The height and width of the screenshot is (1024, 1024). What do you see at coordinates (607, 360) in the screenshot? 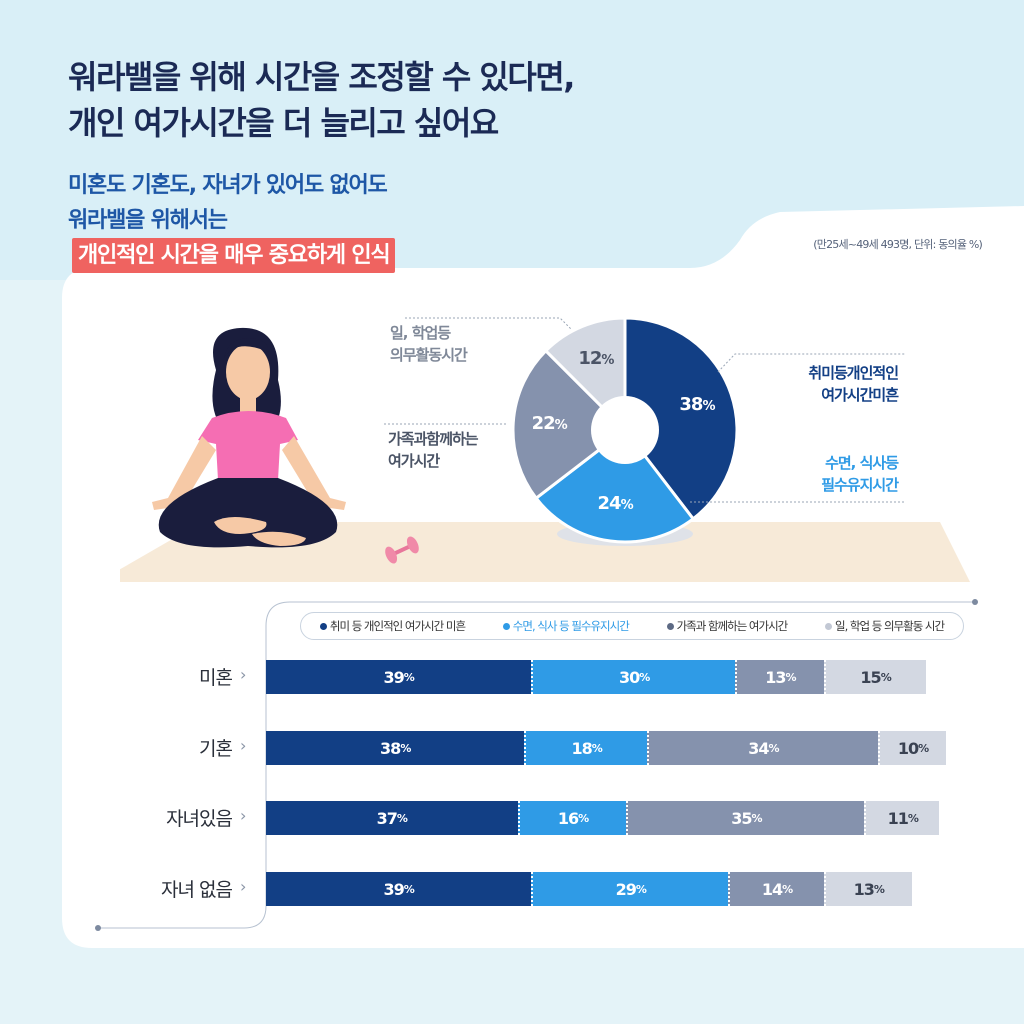
I see `pie-value-unit-3: %` at bounding box center [607, 360].